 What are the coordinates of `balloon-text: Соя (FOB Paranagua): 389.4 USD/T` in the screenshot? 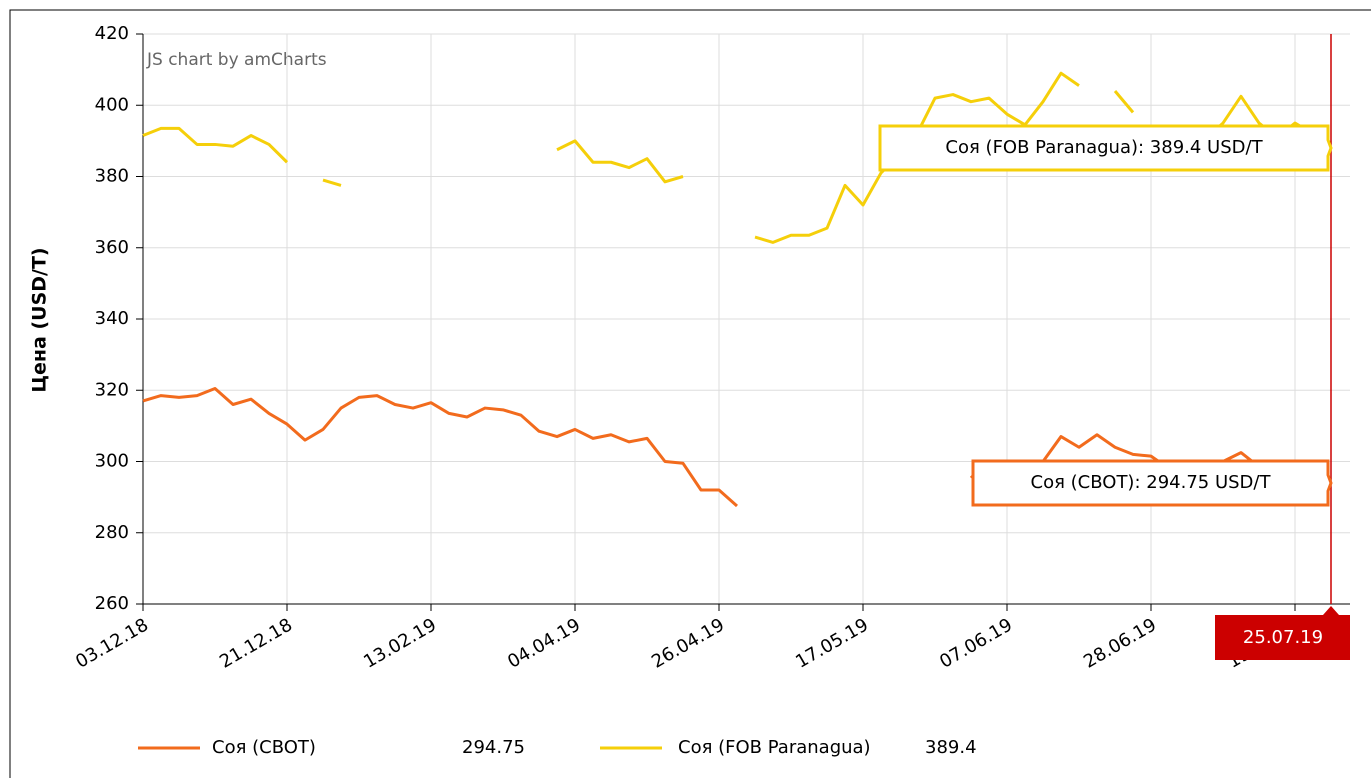 It's located at (1104, 147).